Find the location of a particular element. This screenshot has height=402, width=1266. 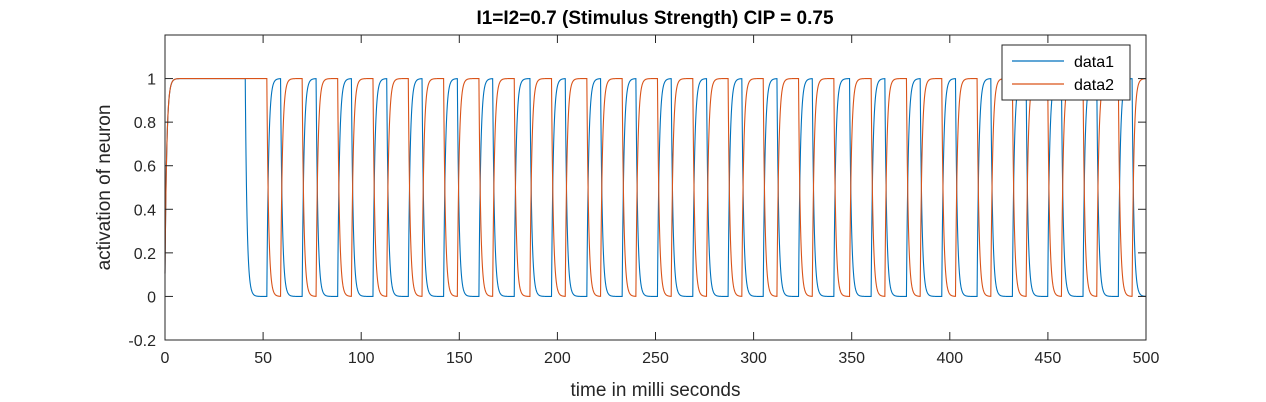

x-tick-label: 400 is located at coordinates (949, 358).